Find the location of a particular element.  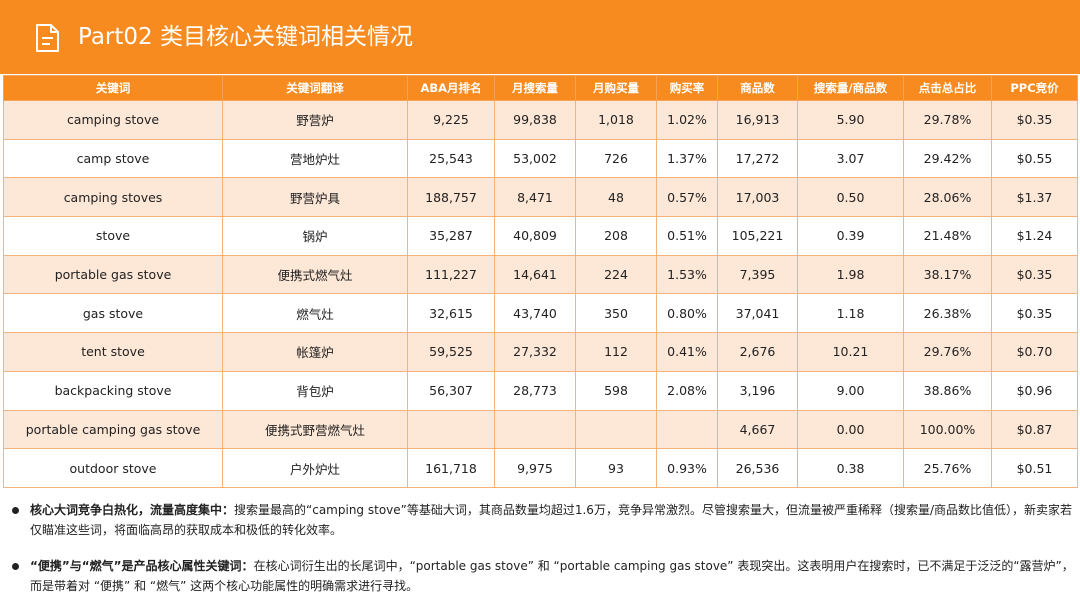

cell-product-count: 17,272 is located at coordinates (757, 158).